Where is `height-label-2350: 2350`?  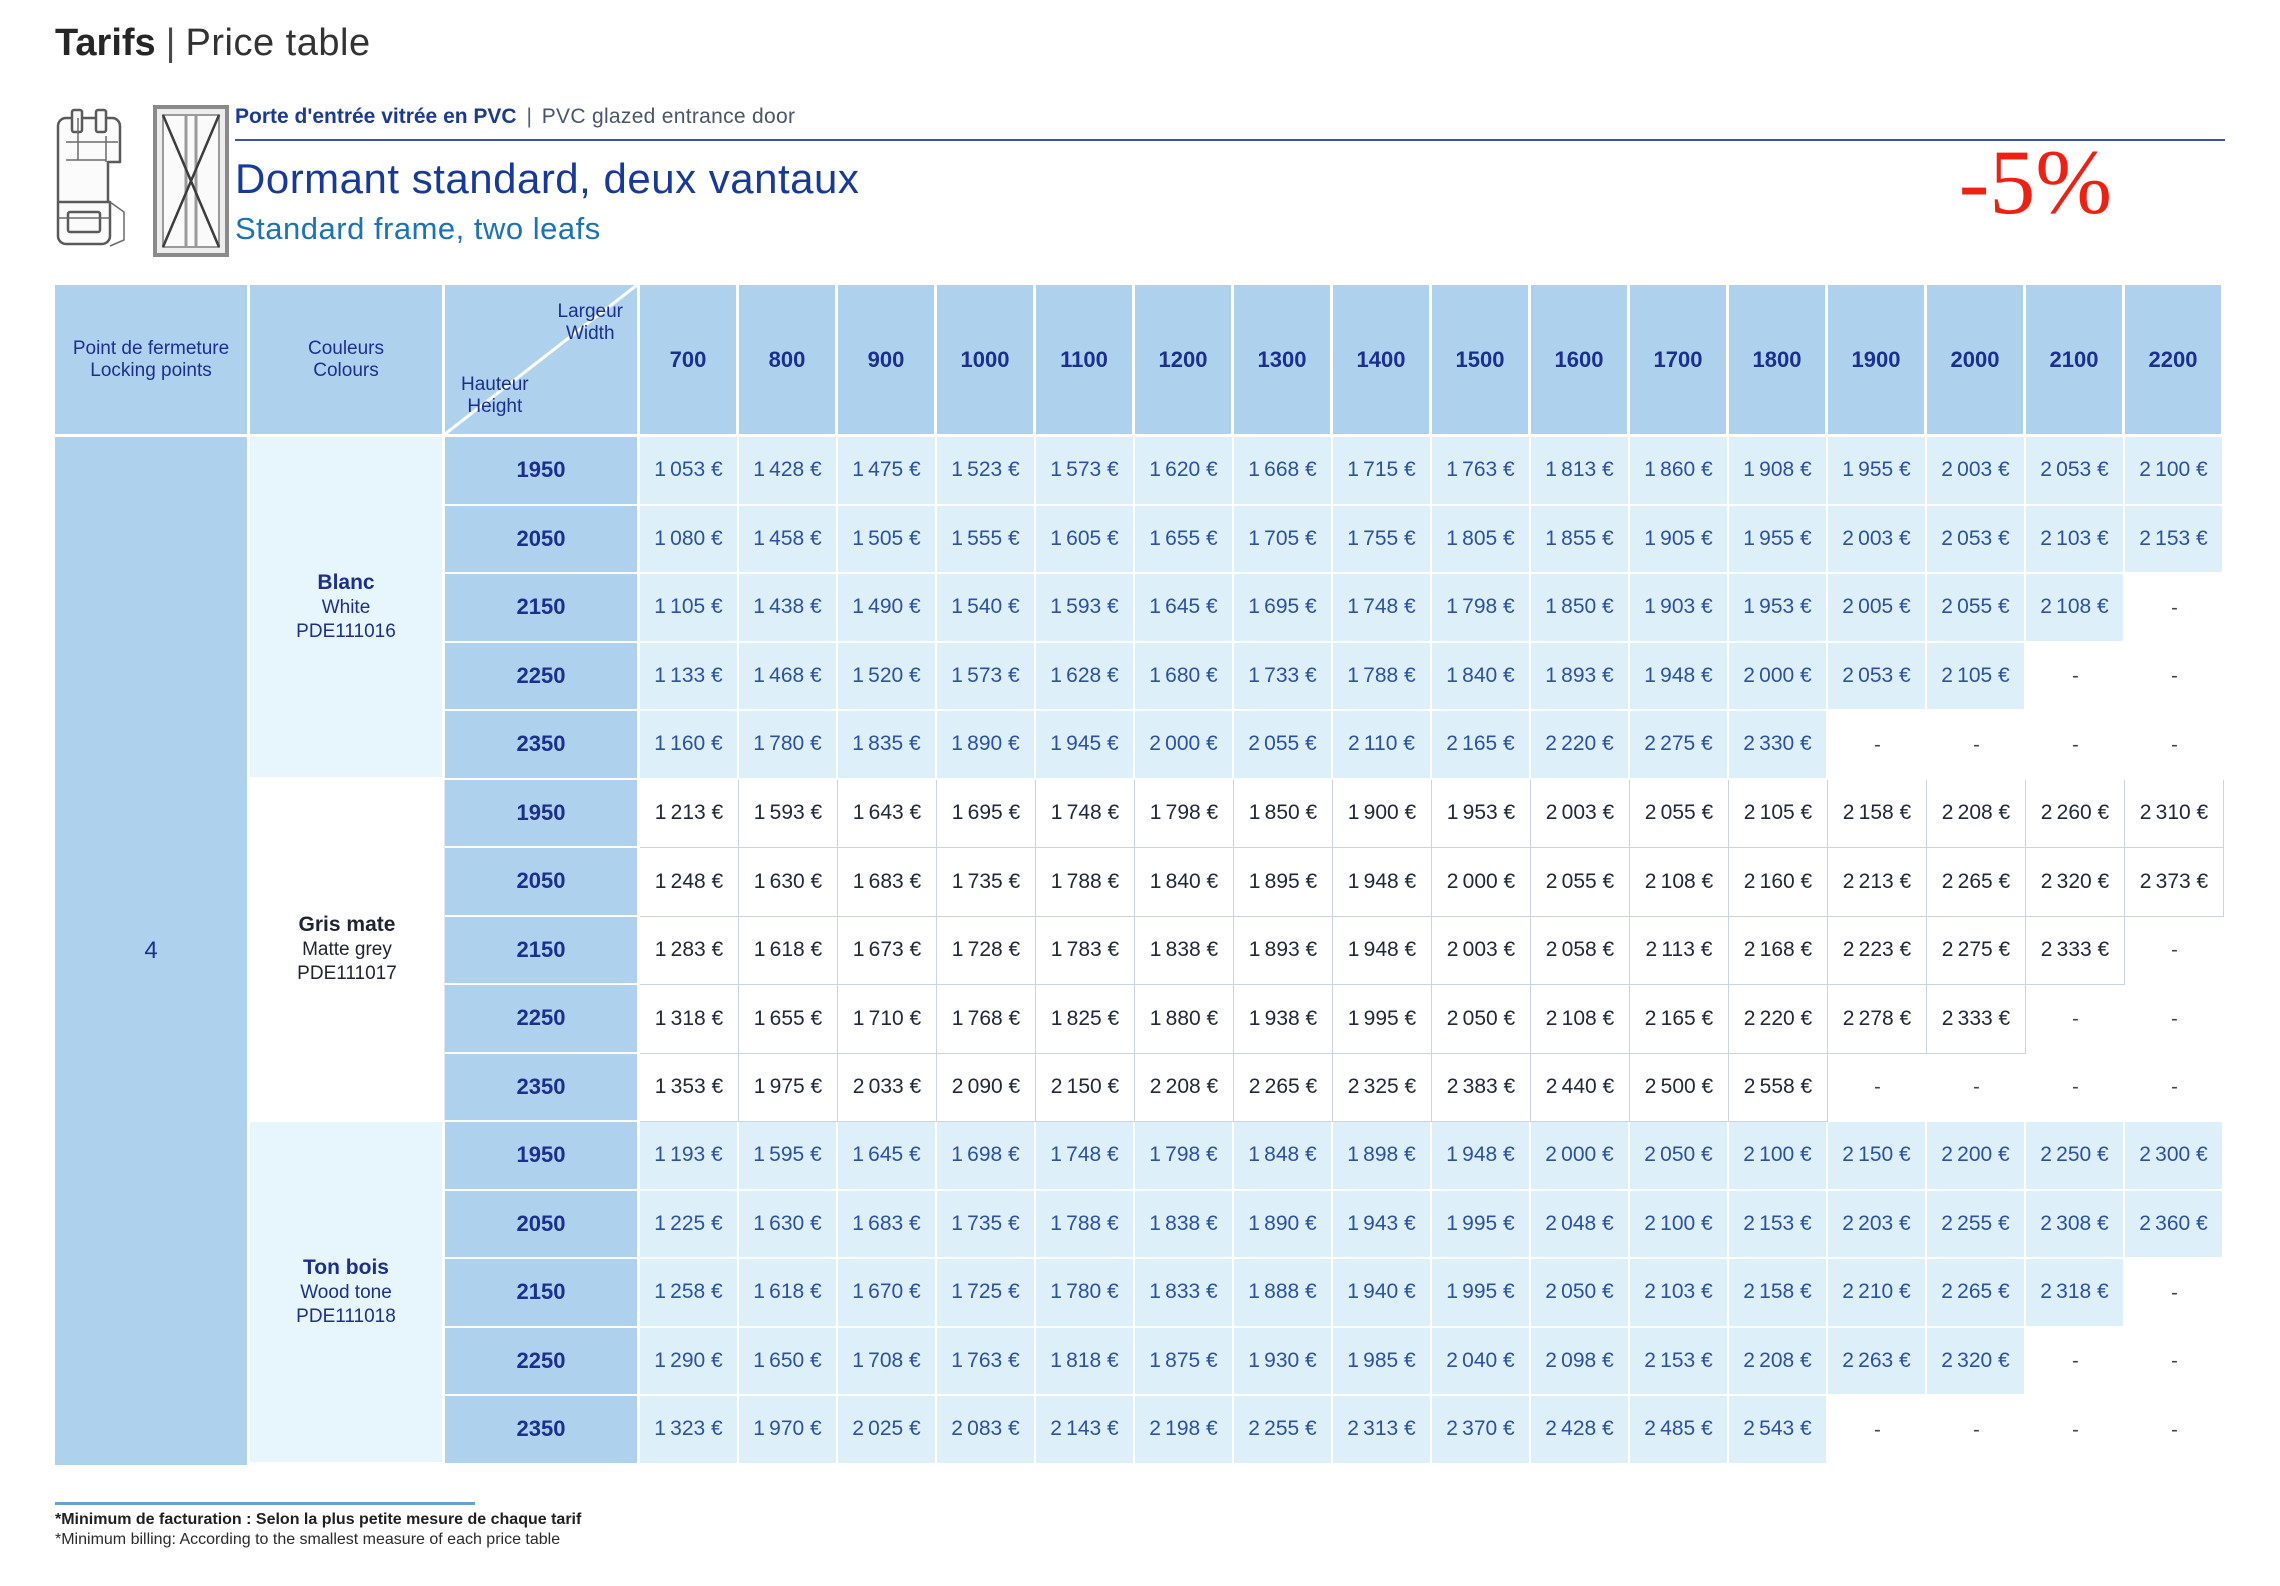 height-label-2350: 2350 is located at coordinates (542, 1087).